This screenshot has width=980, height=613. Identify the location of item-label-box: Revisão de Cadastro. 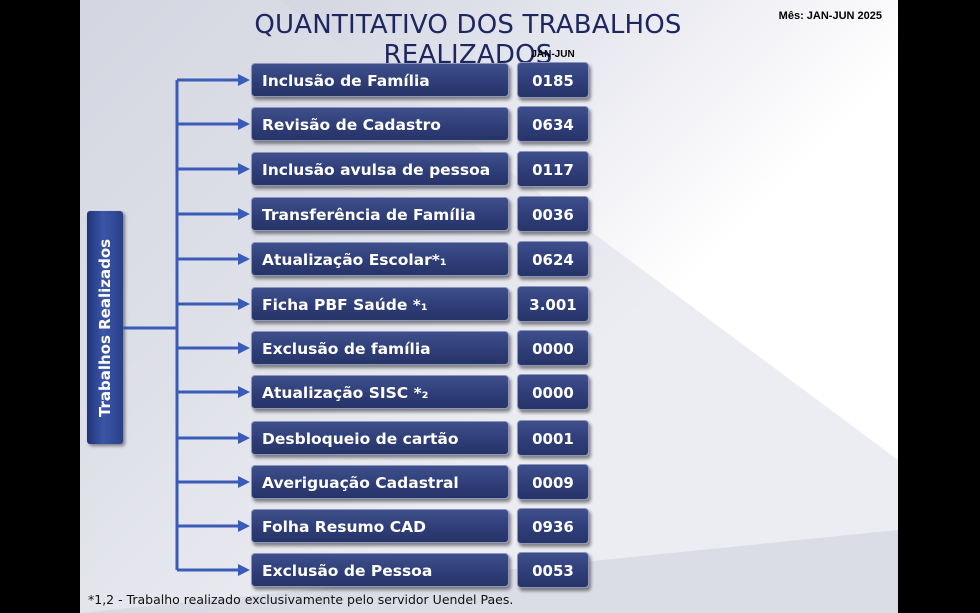
(380, 124).